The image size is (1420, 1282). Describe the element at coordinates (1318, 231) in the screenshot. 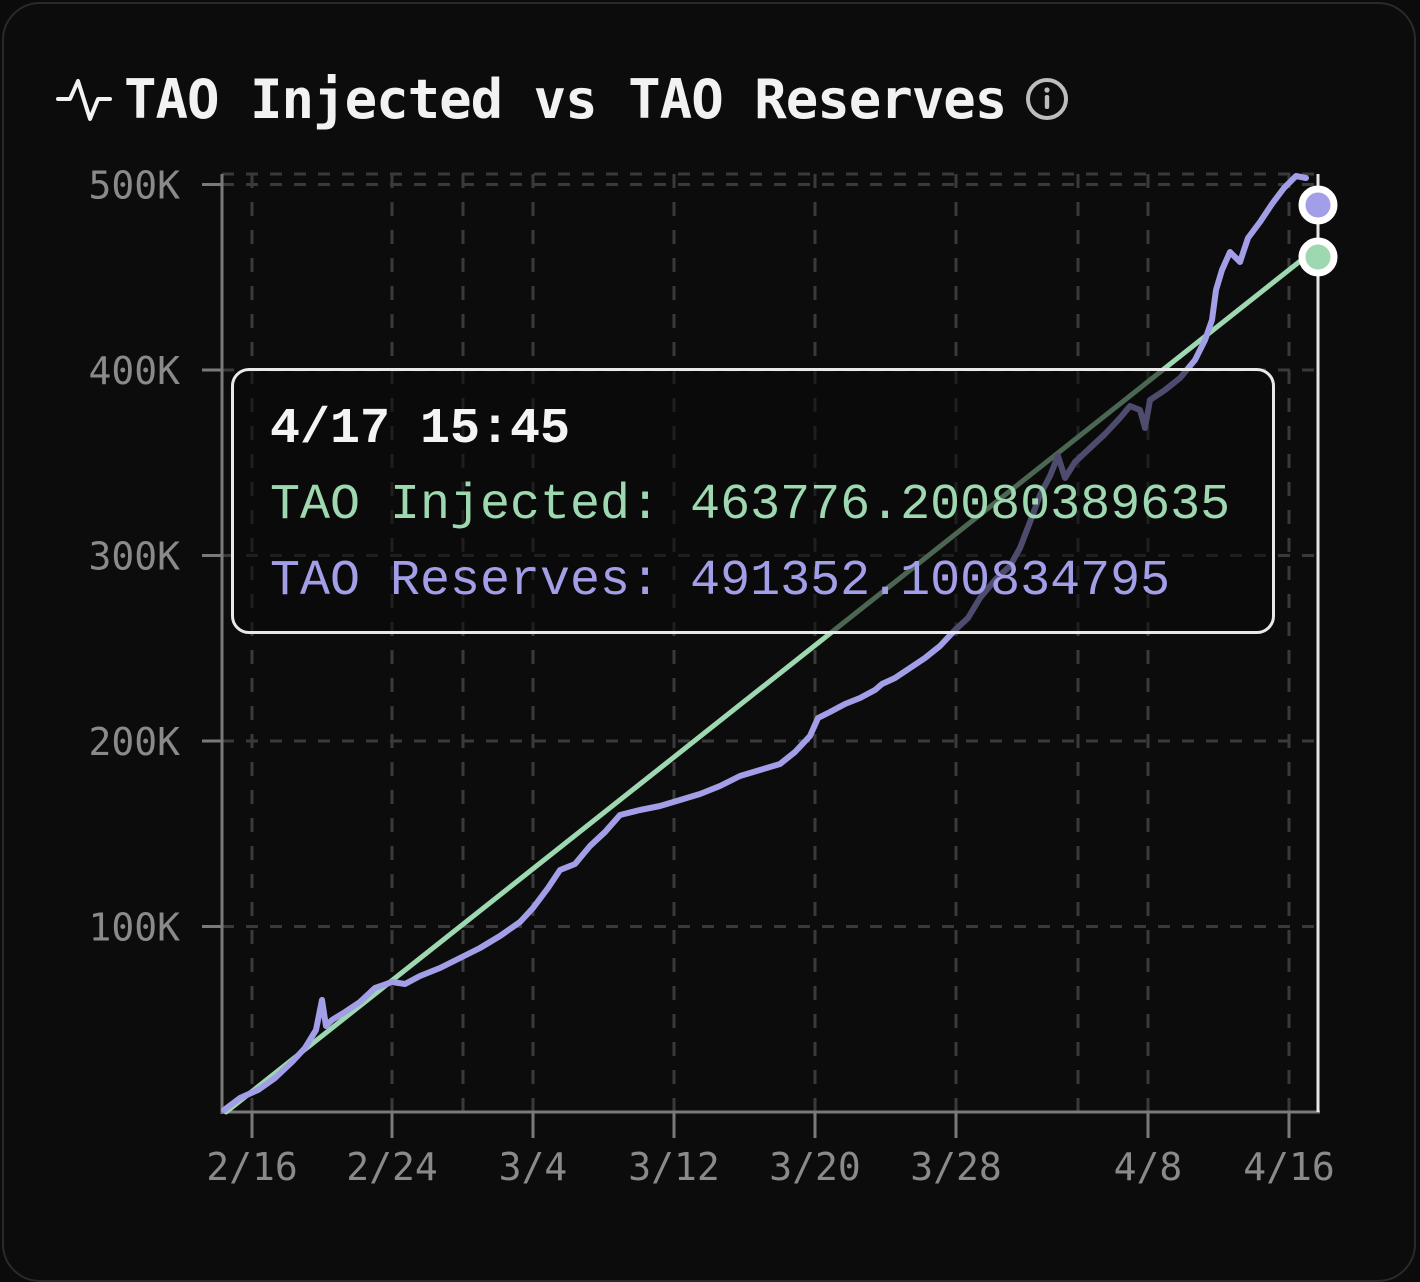

I see `hover-markers` at that location.